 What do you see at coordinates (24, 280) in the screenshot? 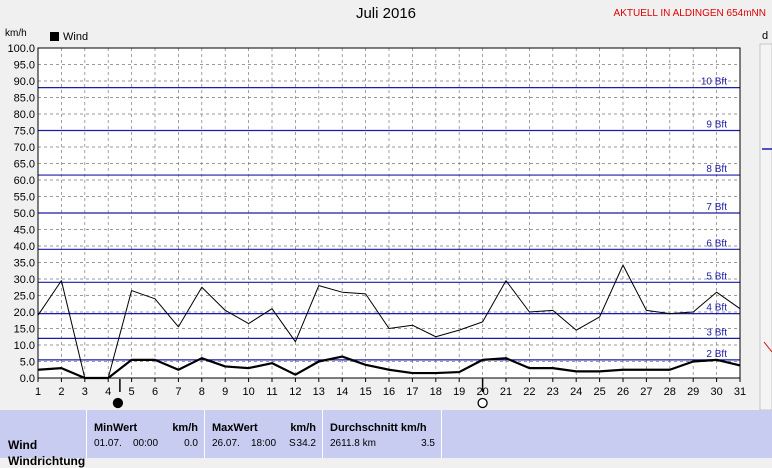
I see `y-tick-label: 30.0` at bounding box center [24, 280].